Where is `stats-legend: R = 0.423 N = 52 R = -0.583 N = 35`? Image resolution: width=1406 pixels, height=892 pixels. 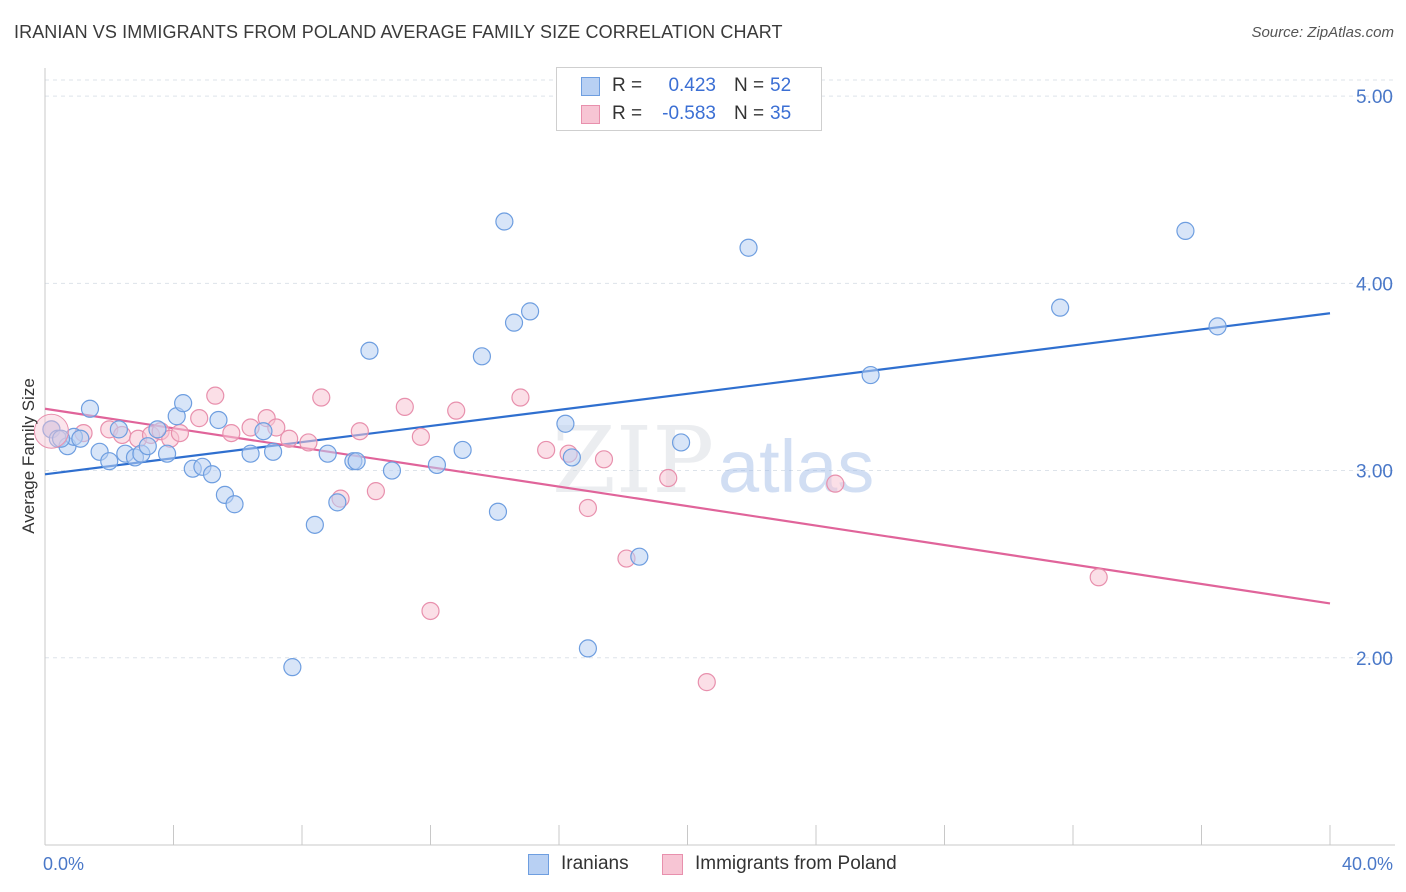
stats-legend: R = 0.423 N = 52 R = -0.583 N = 35 is located at coordinates (689, 99).